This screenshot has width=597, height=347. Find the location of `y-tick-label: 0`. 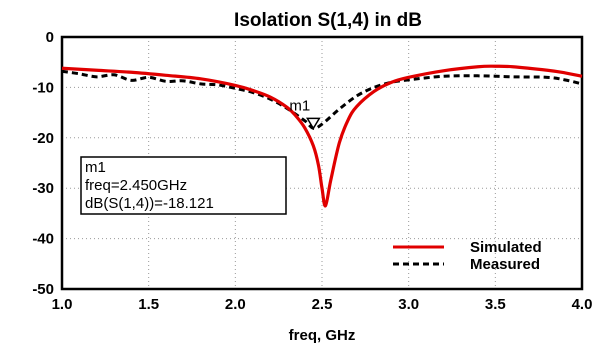

y-tick-label: 0 is located at coordinates (50, 37).